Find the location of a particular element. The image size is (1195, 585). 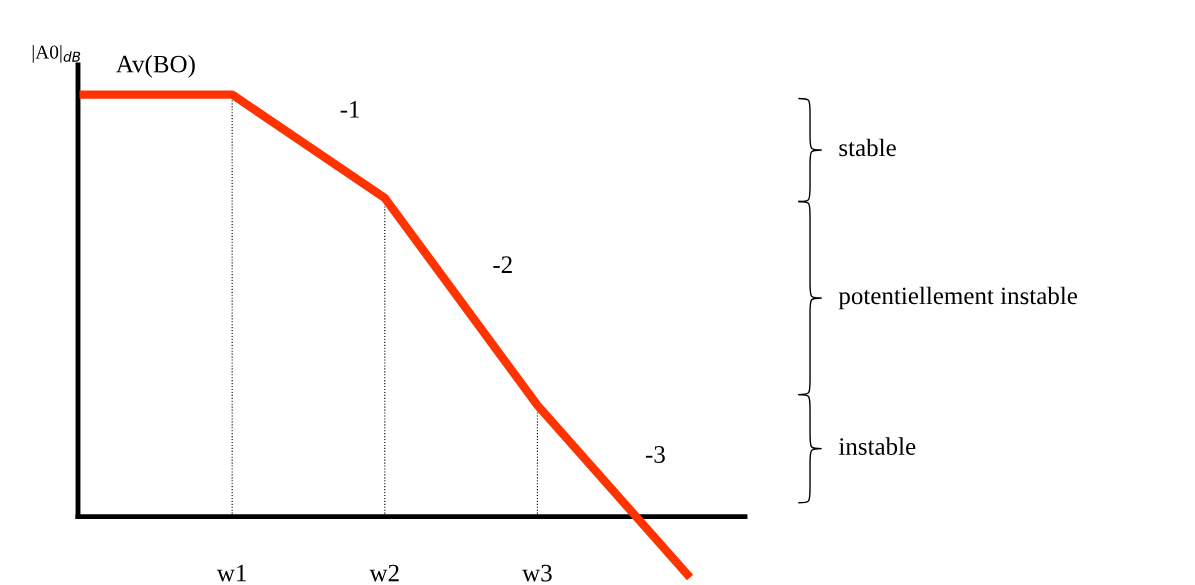

x-tick-label: w3 is located at coordinates (537, 573).